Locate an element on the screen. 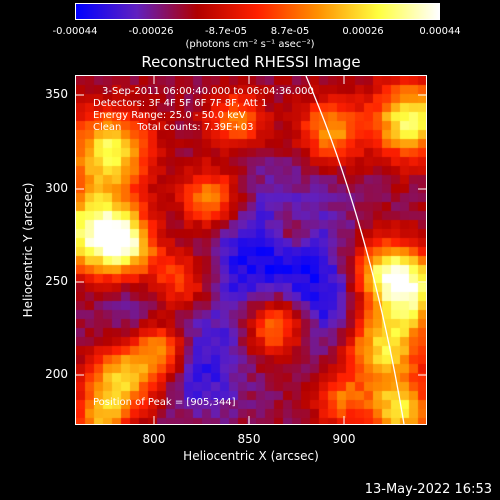 The height and width of the screenshot is (500, 500). x-tick-label: 850 is located at coordinates (249, 439).